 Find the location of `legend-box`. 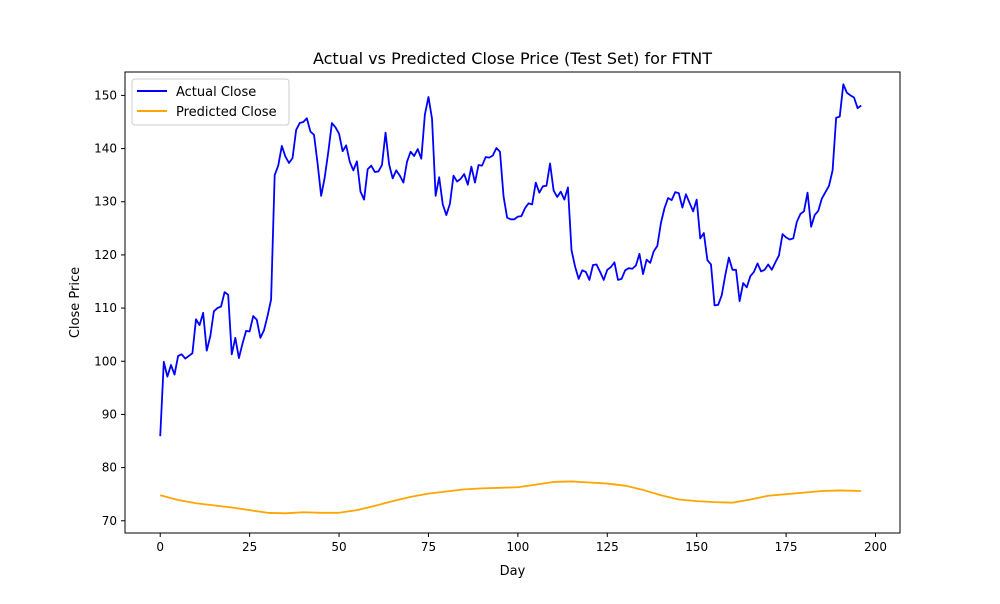

legend-box is located at coordinates (210, 102).